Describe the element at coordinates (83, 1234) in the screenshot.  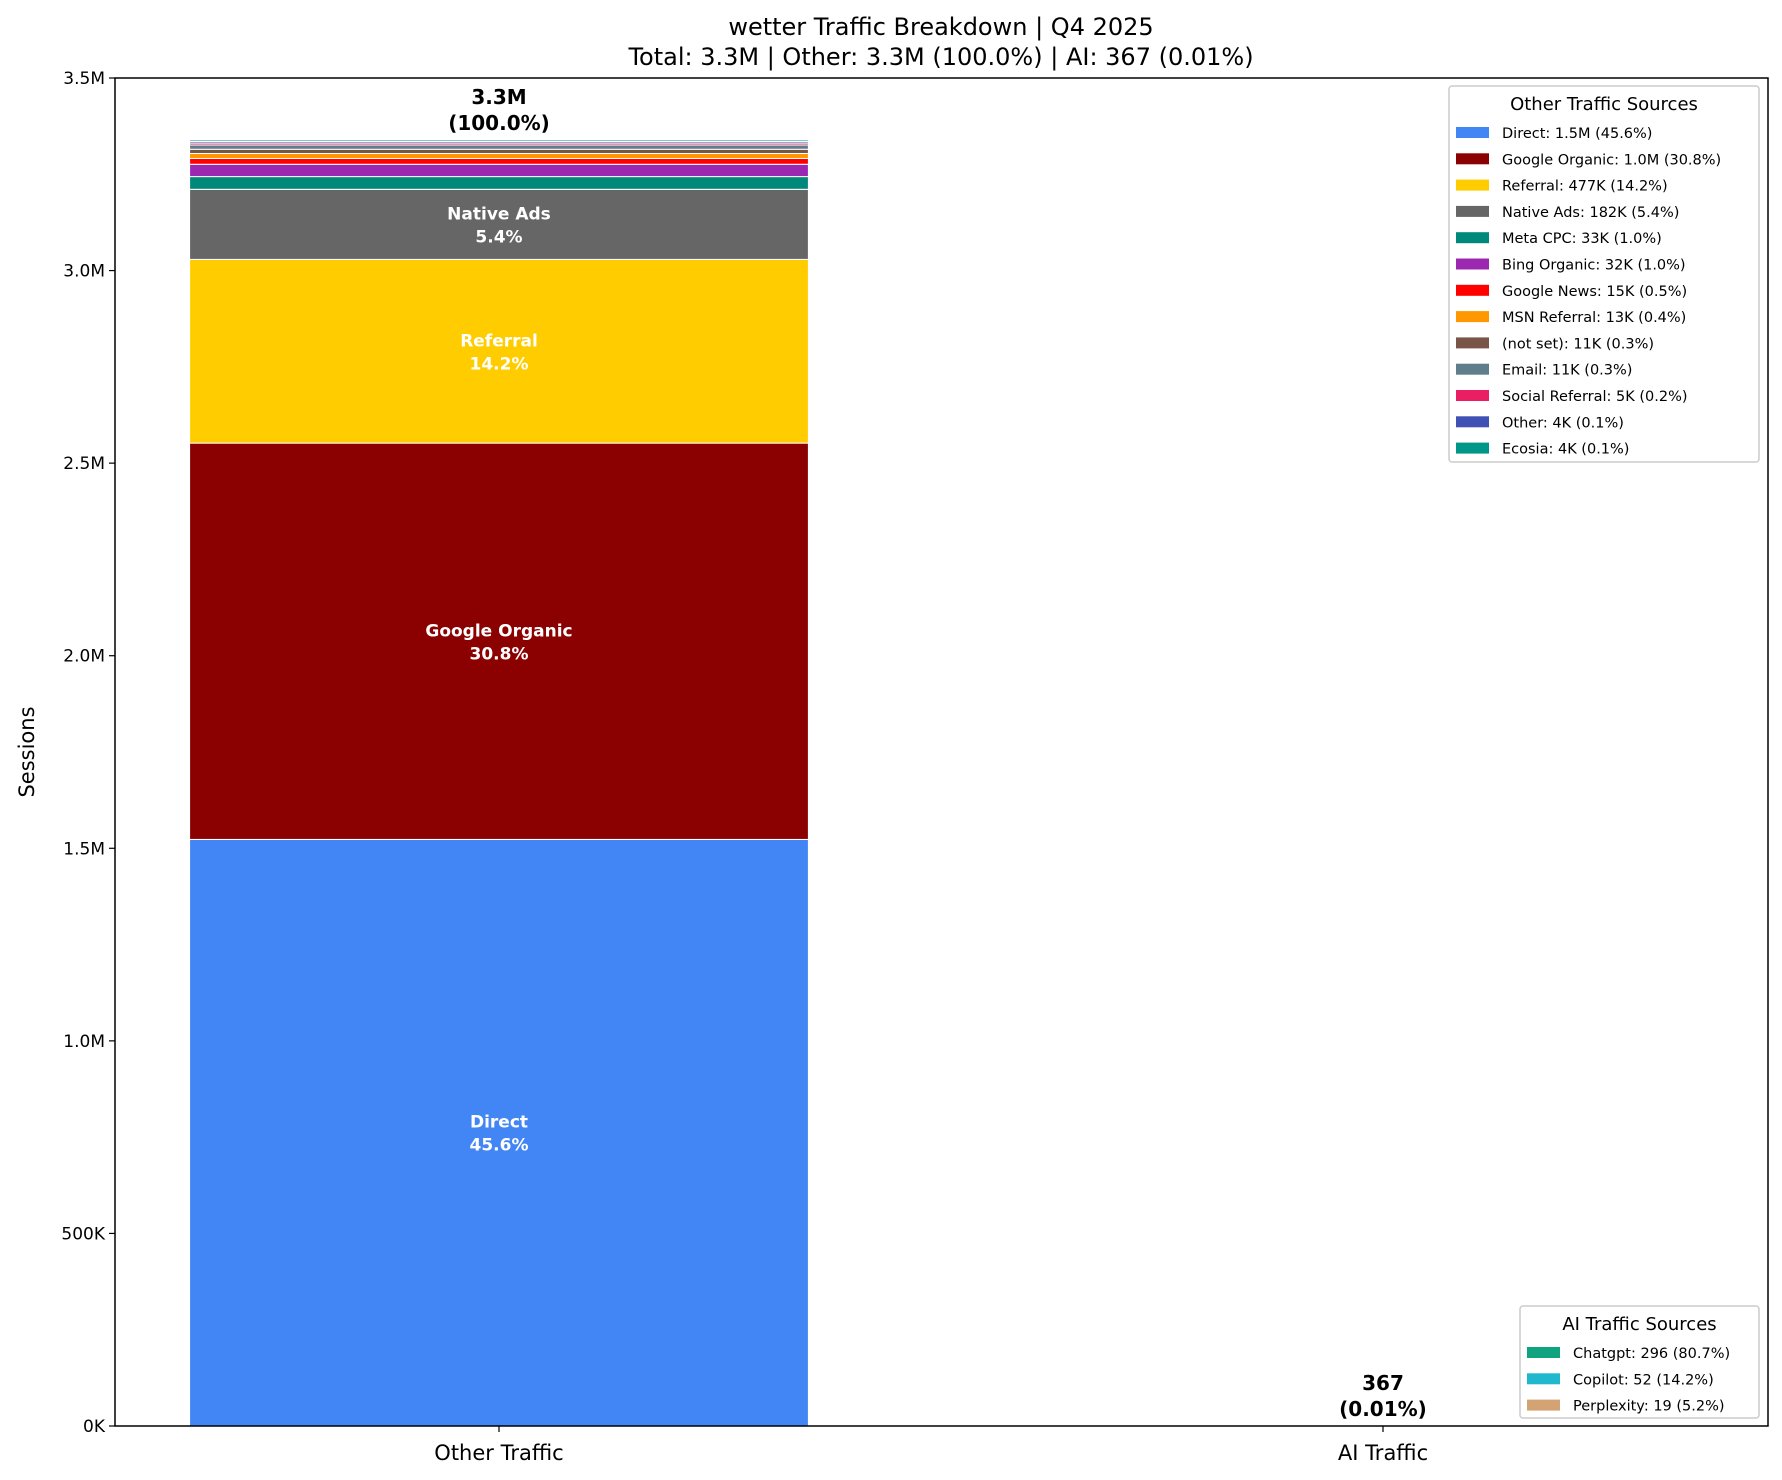
I see `y-tick-label: 500K` at that location.